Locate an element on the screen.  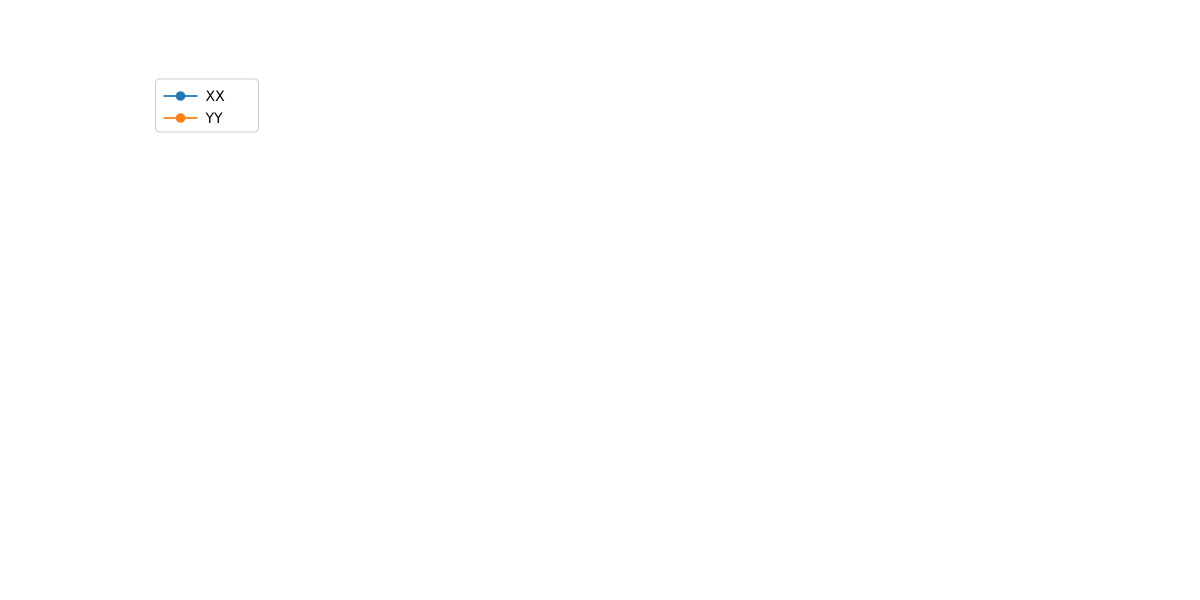
legend-label-yy: YY is located at coordinates (214, 119).